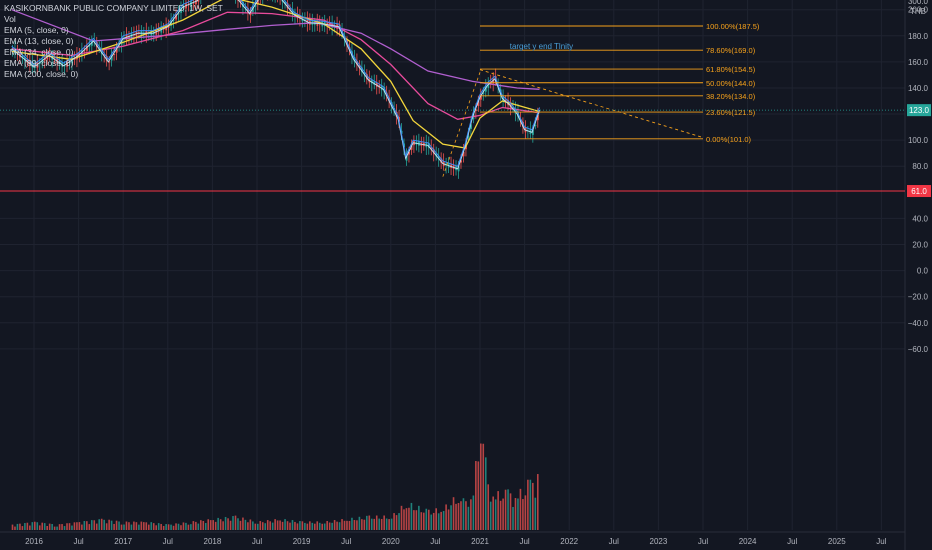  What do you see at coordinates (731, 69) in the screenshot?
I see `fib-level-label: 61.80%(154.5)` at bounding box center [731, 69].